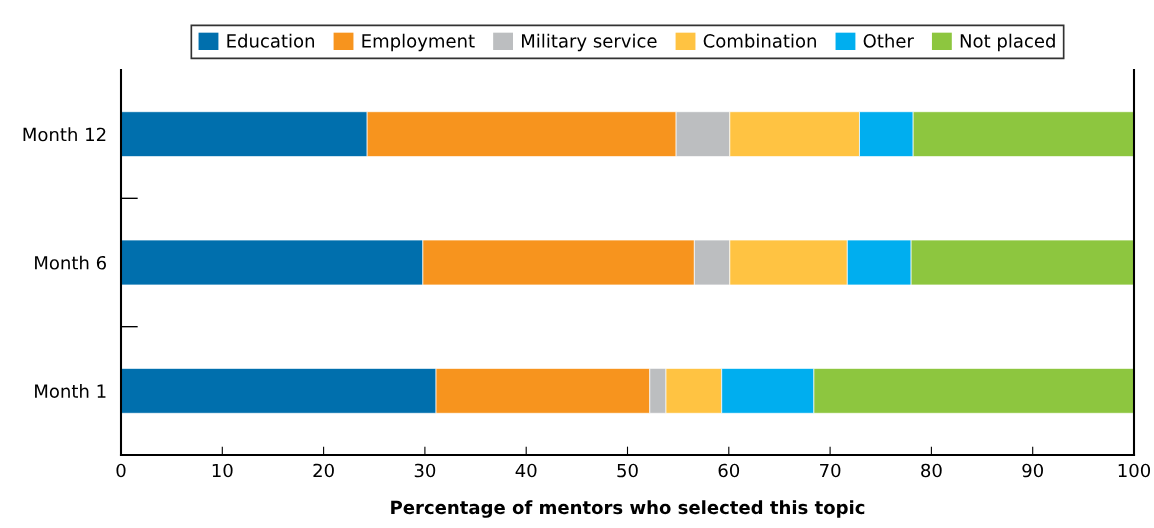 This screenshot has width=1154, height=528. What do you see at coordinates (70, 262) in the screenshot?
I see `y-tick-label: Month 6` at bounding box center [70, 262].